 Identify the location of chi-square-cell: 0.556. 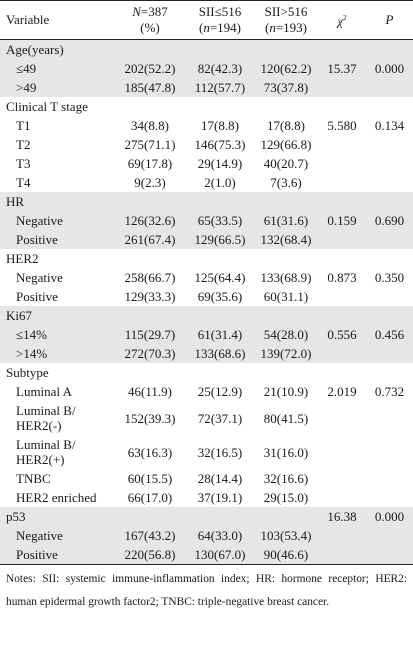
(342, 334).